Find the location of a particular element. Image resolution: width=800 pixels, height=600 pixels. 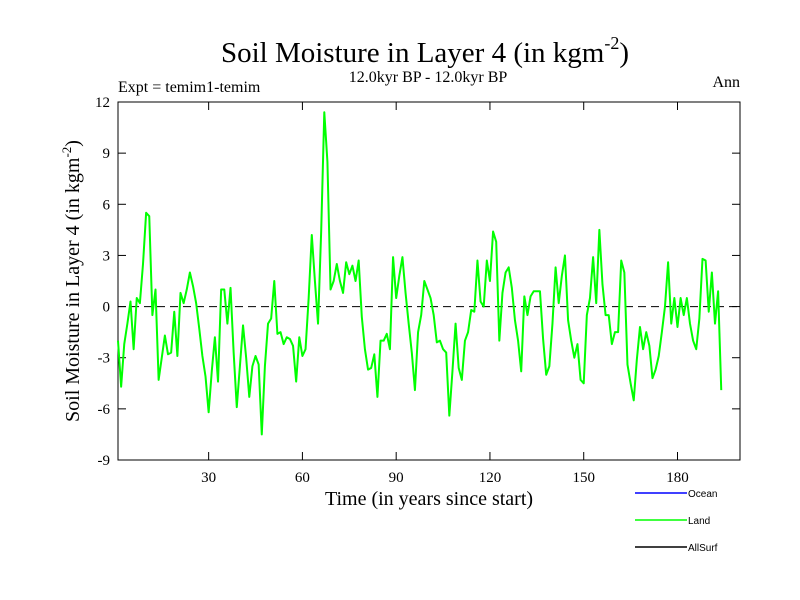

legend-label-allsurf: AllSurf is located at coordinates (703, 548).